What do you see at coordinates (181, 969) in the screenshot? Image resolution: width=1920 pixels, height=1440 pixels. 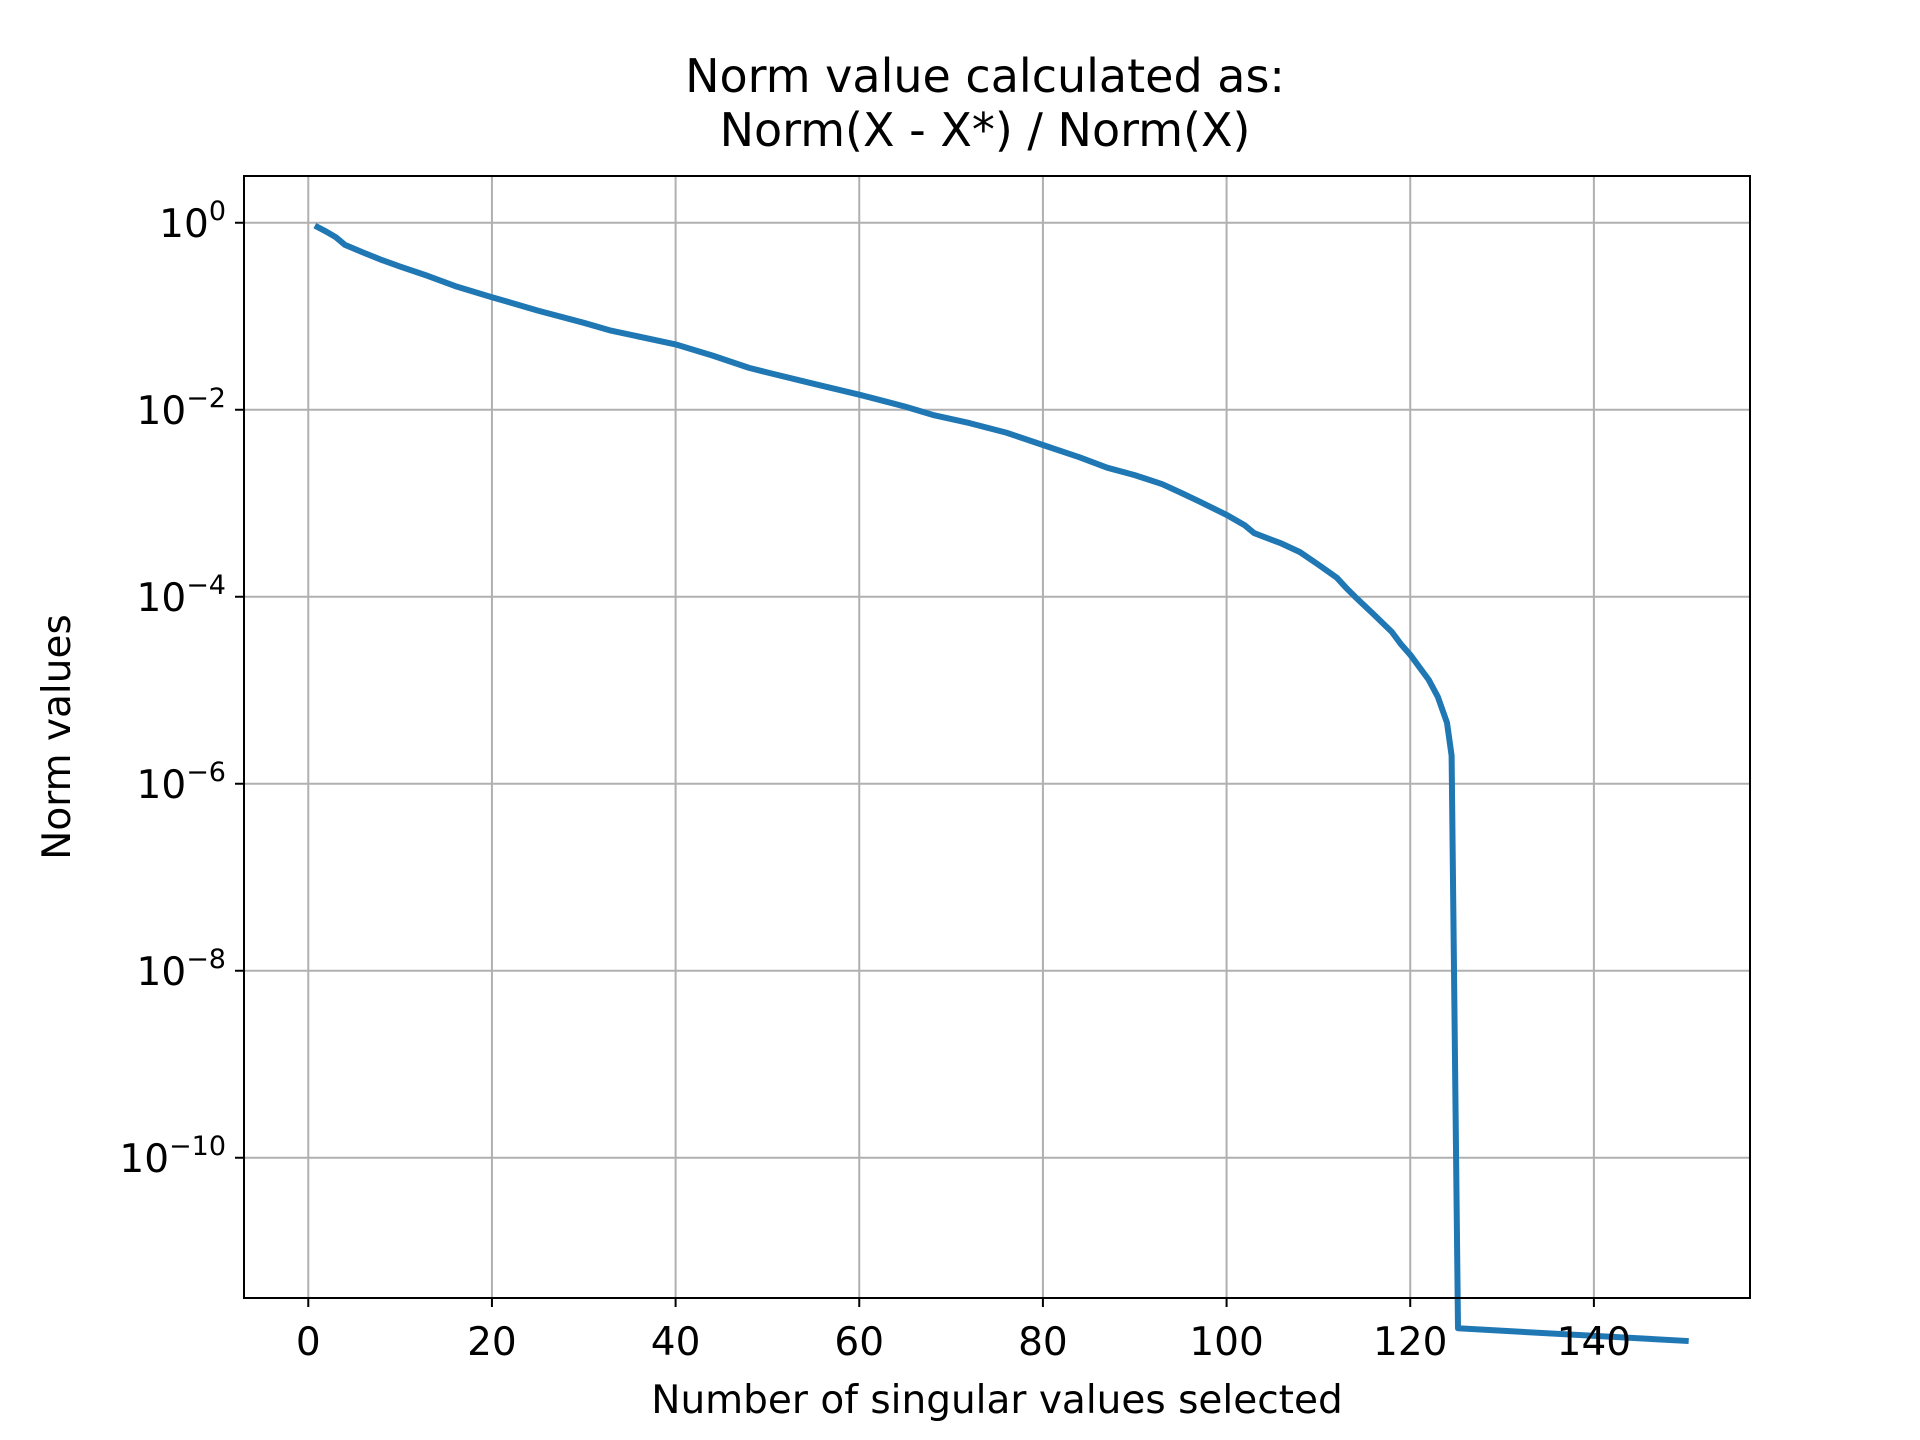 I see `y-tick-label: 10⁻⁸` at bounding box center [181, 969].